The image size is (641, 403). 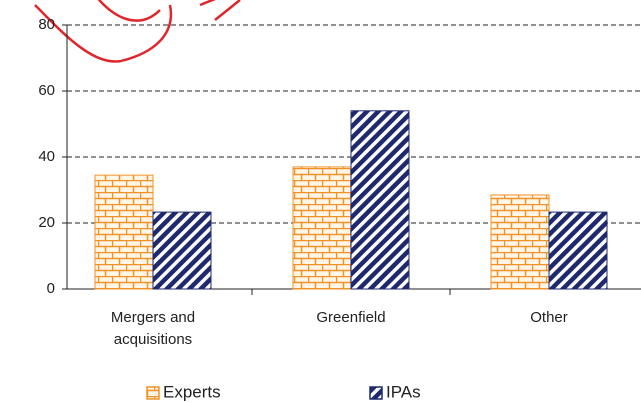 What do you see at coordinates (137, 31) in the screenshot?
I see `annotation-outline` at bounding box center [137, 31].